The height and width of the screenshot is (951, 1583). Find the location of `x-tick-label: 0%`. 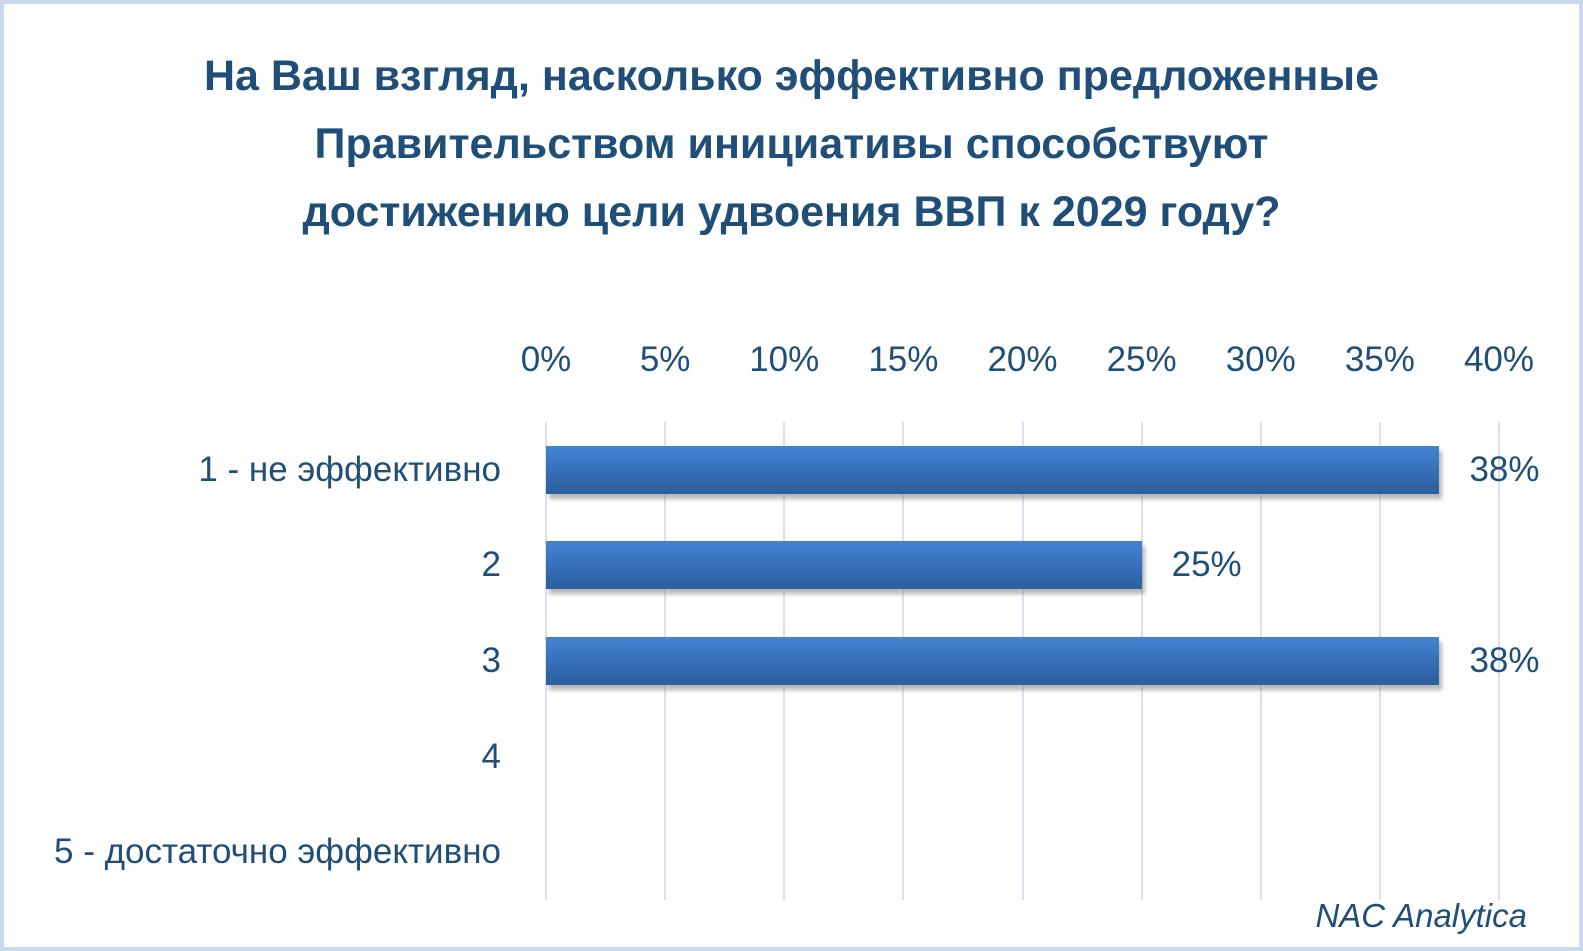

x-tick-label: 0% is located at coordinates (546, 359).